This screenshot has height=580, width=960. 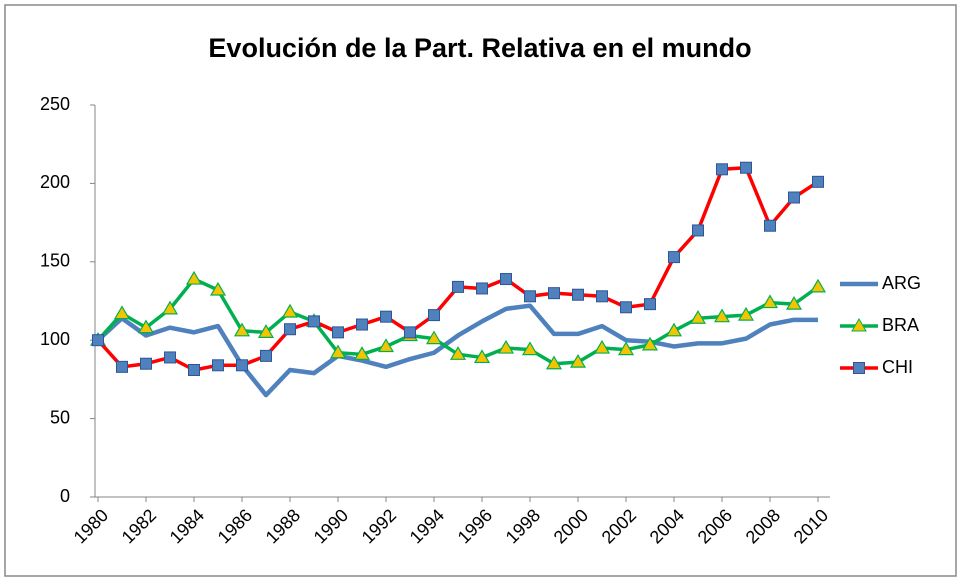 What do you see at coordinates (897, 367) in the screenshot?
I see `legend-label: CHI` at bounding box center [897, 367].